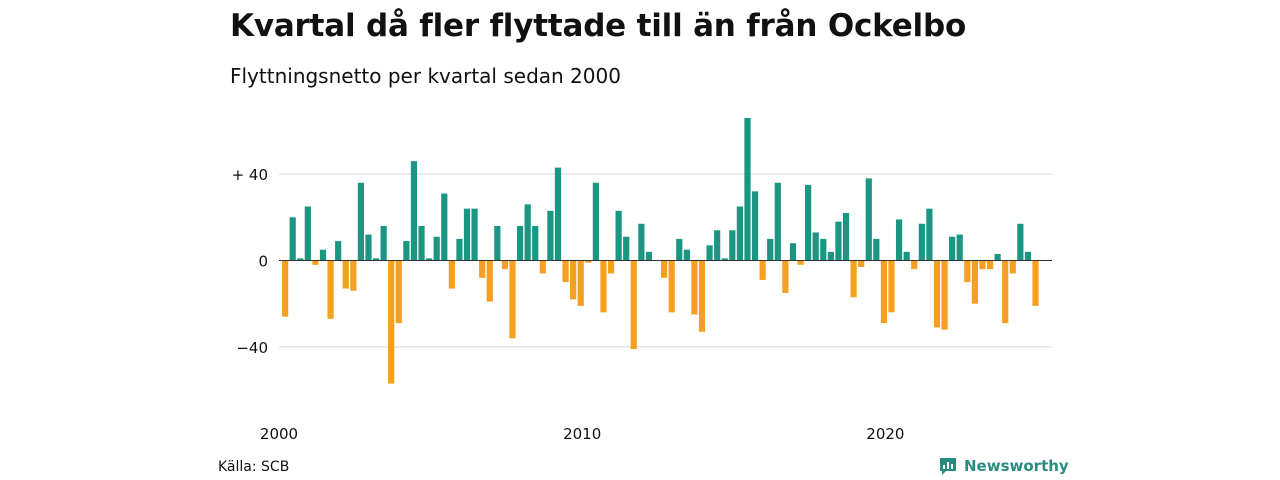 The height and width of the screenshot is (480, 1280). I want to click on bar-2008-q1, so click(527, 232).